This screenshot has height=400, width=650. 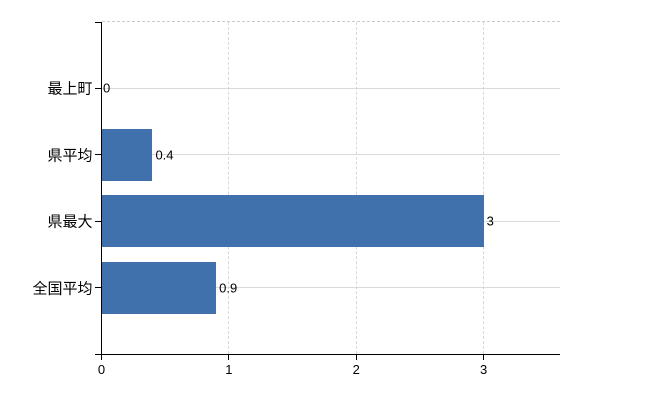 I want to click on y-axis, so click(x=101, y=188).